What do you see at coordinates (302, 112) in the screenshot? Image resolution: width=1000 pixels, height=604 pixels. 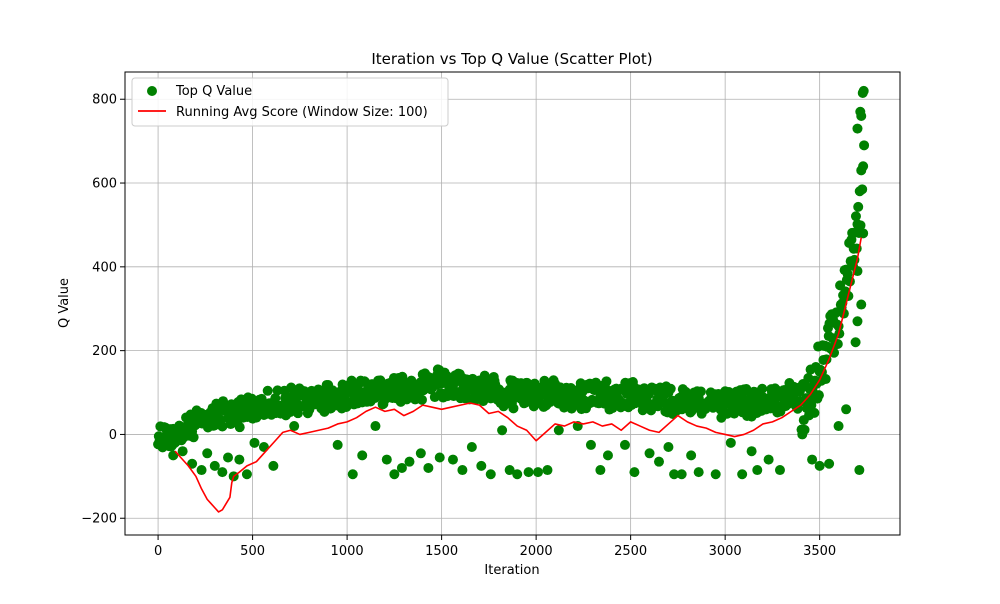 I see `legend-line-label: Running Avg Score (Window Size: 100)` at bounding box center [302, 112].